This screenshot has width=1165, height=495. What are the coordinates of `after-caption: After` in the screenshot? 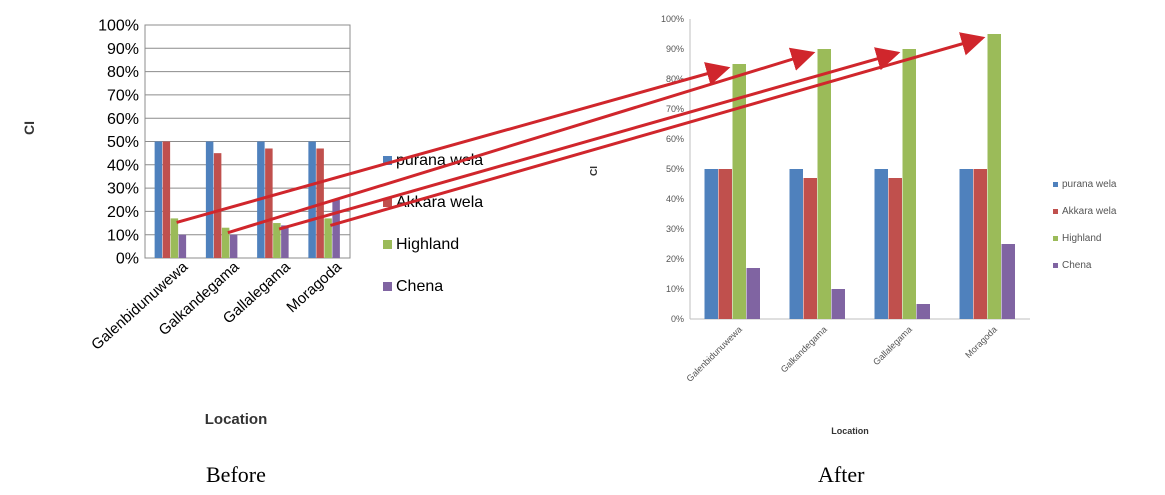 It's located at (841, 474).